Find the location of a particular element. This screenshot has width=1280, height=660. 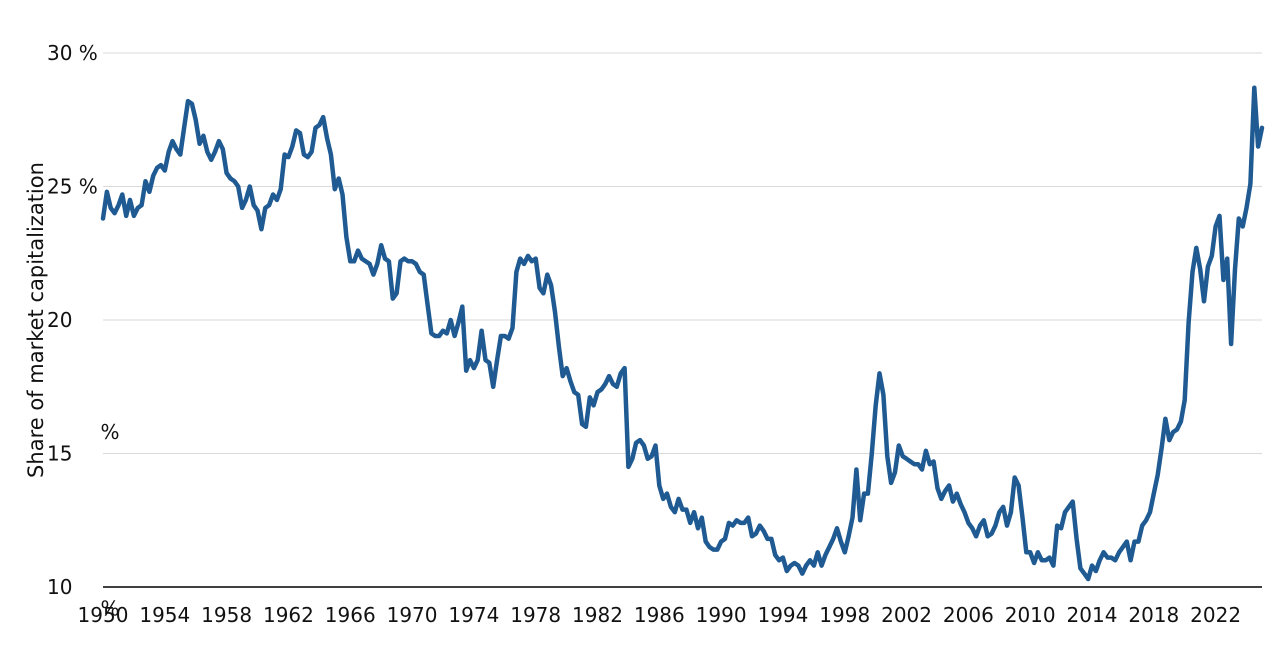

x-tick-label: 2018 is located at coordinates (1153, 615).